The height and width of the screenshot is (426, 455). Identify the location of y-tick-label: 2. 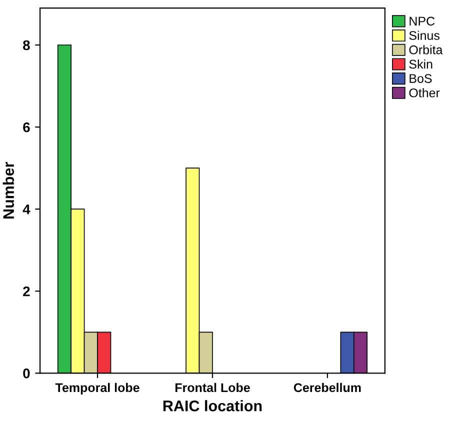
(26, 291).